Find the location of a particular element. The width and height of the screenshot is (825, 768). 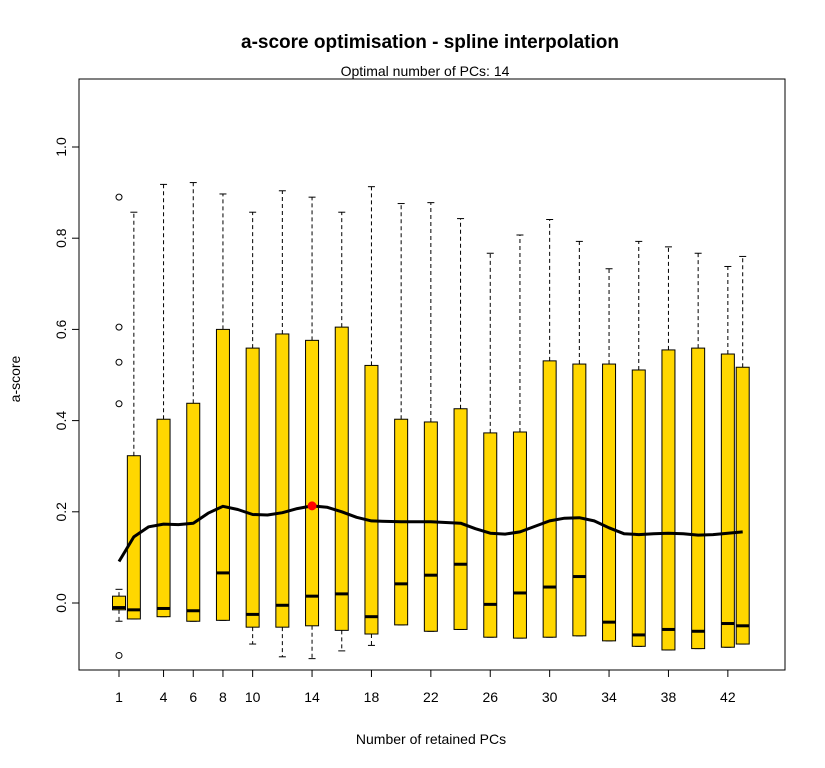

y-tick-label: 0.4 is located at coordinates (61, 421).